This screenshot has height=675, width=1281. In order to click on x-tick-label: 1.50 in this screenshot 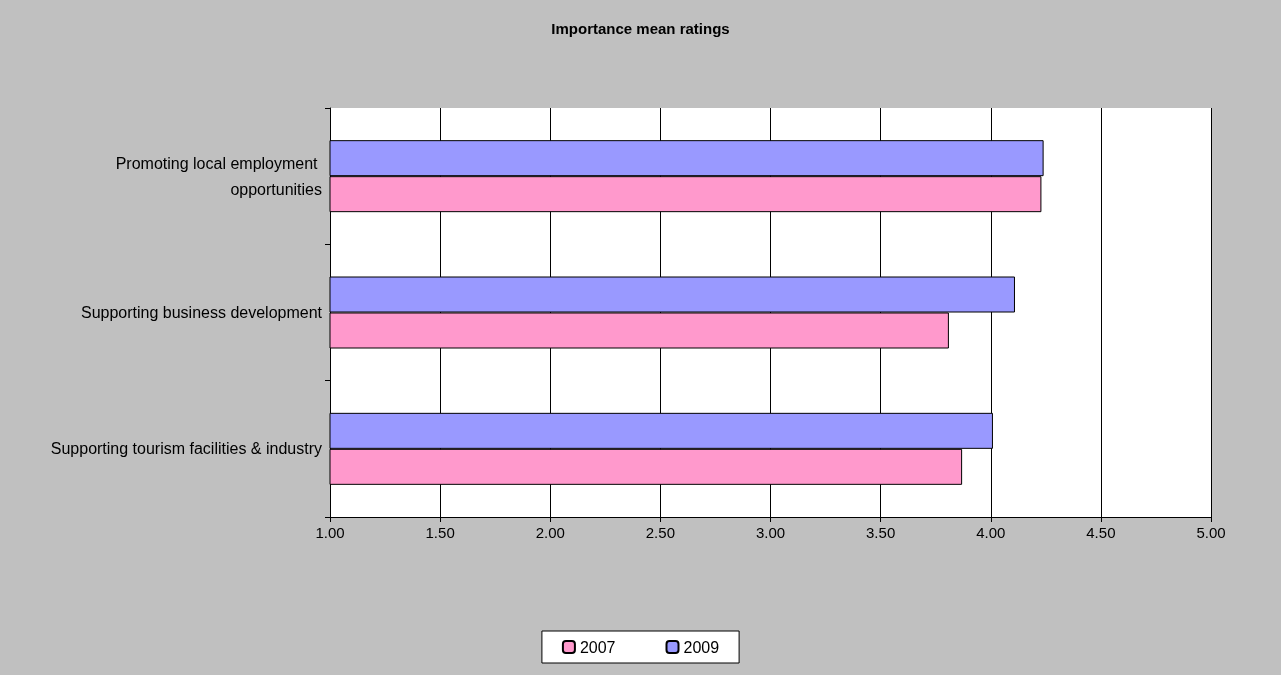, I will do `click(440, 532)`.